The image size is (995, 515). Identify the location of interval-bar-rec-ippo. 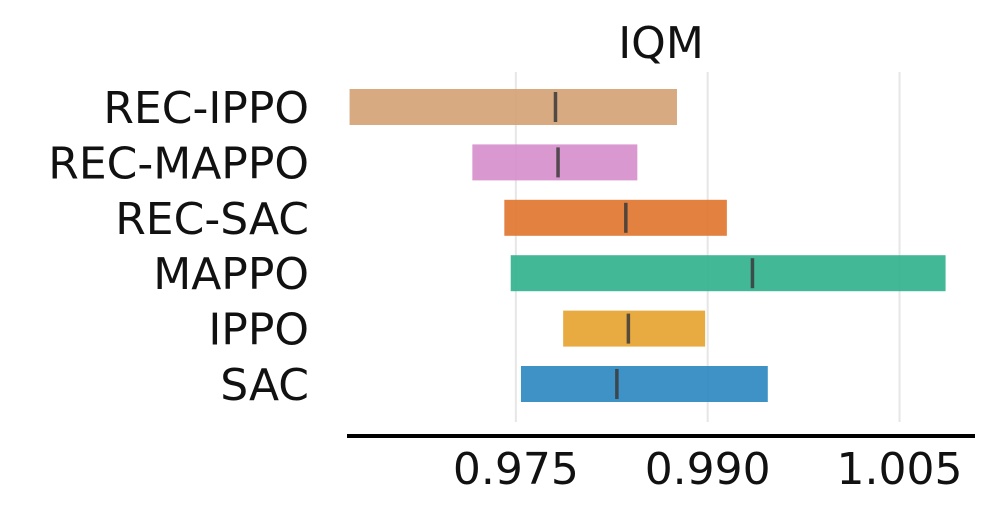
(513, 107).